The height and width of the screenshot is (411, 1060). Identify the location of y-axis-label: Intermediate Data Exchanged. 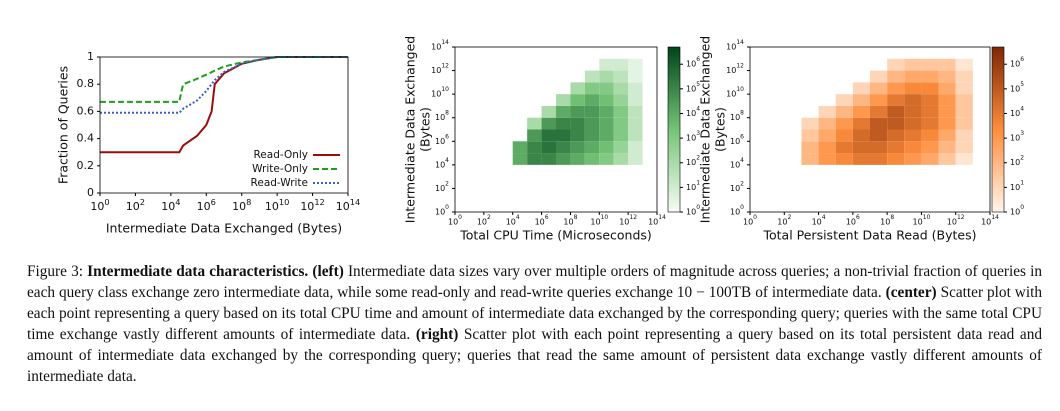
(410, 129).